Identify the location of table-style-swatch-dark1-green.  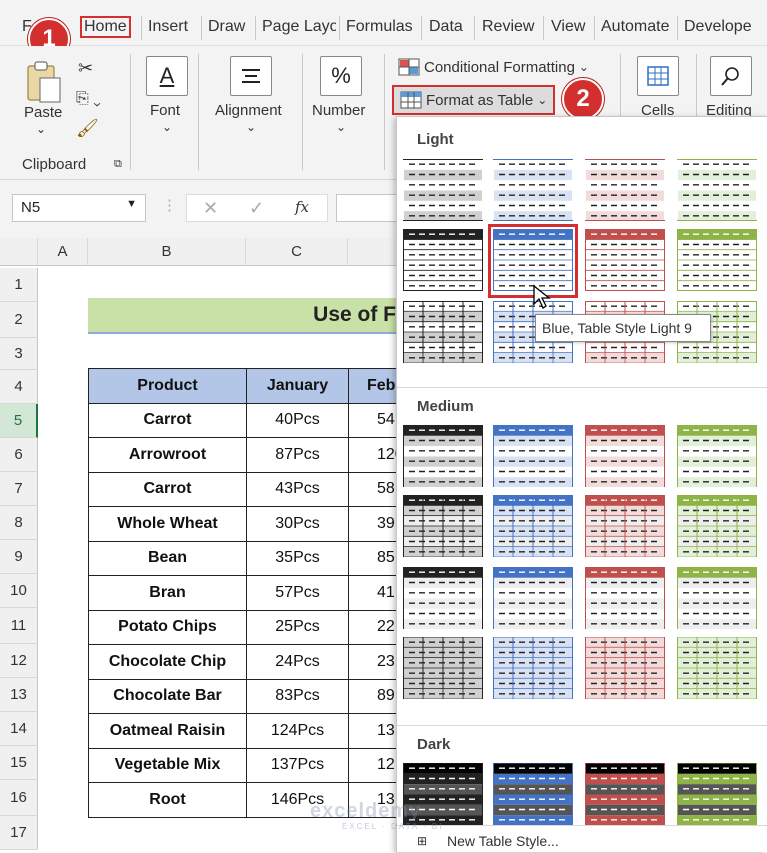
(717, 795).